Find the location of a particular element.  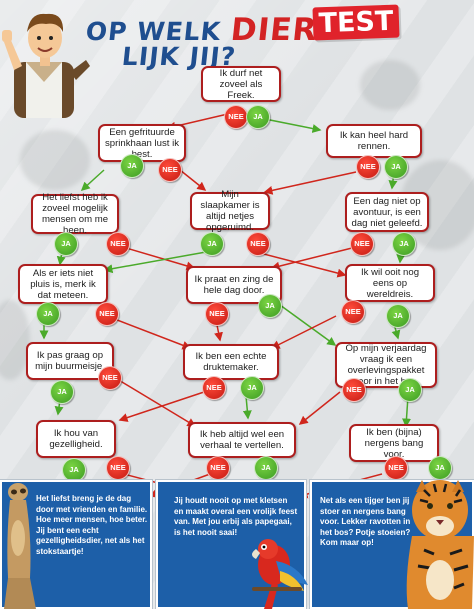

question-box: Ik wil ooit nog eens op wereldreis. is located at coordinates (390, 283).